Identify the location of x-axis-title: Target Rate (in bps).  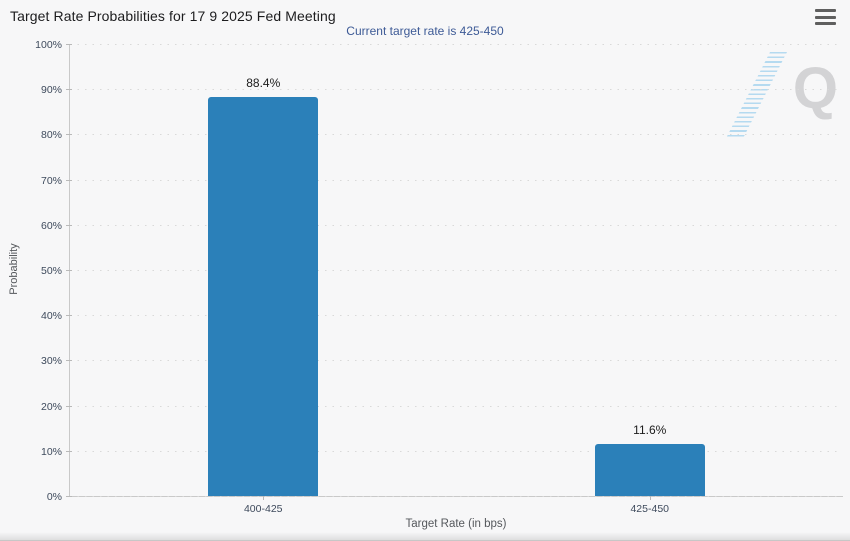
(456, 524).